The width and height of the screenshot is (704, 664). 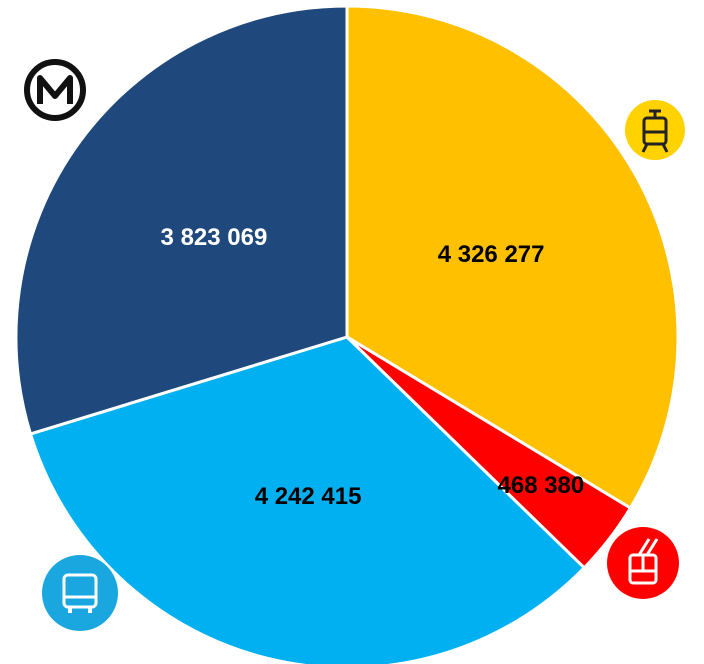 What do you see at coordinates (541, 485) in the screenshot?
I see `value-label: 468 380` at bounding box center [541, 485].